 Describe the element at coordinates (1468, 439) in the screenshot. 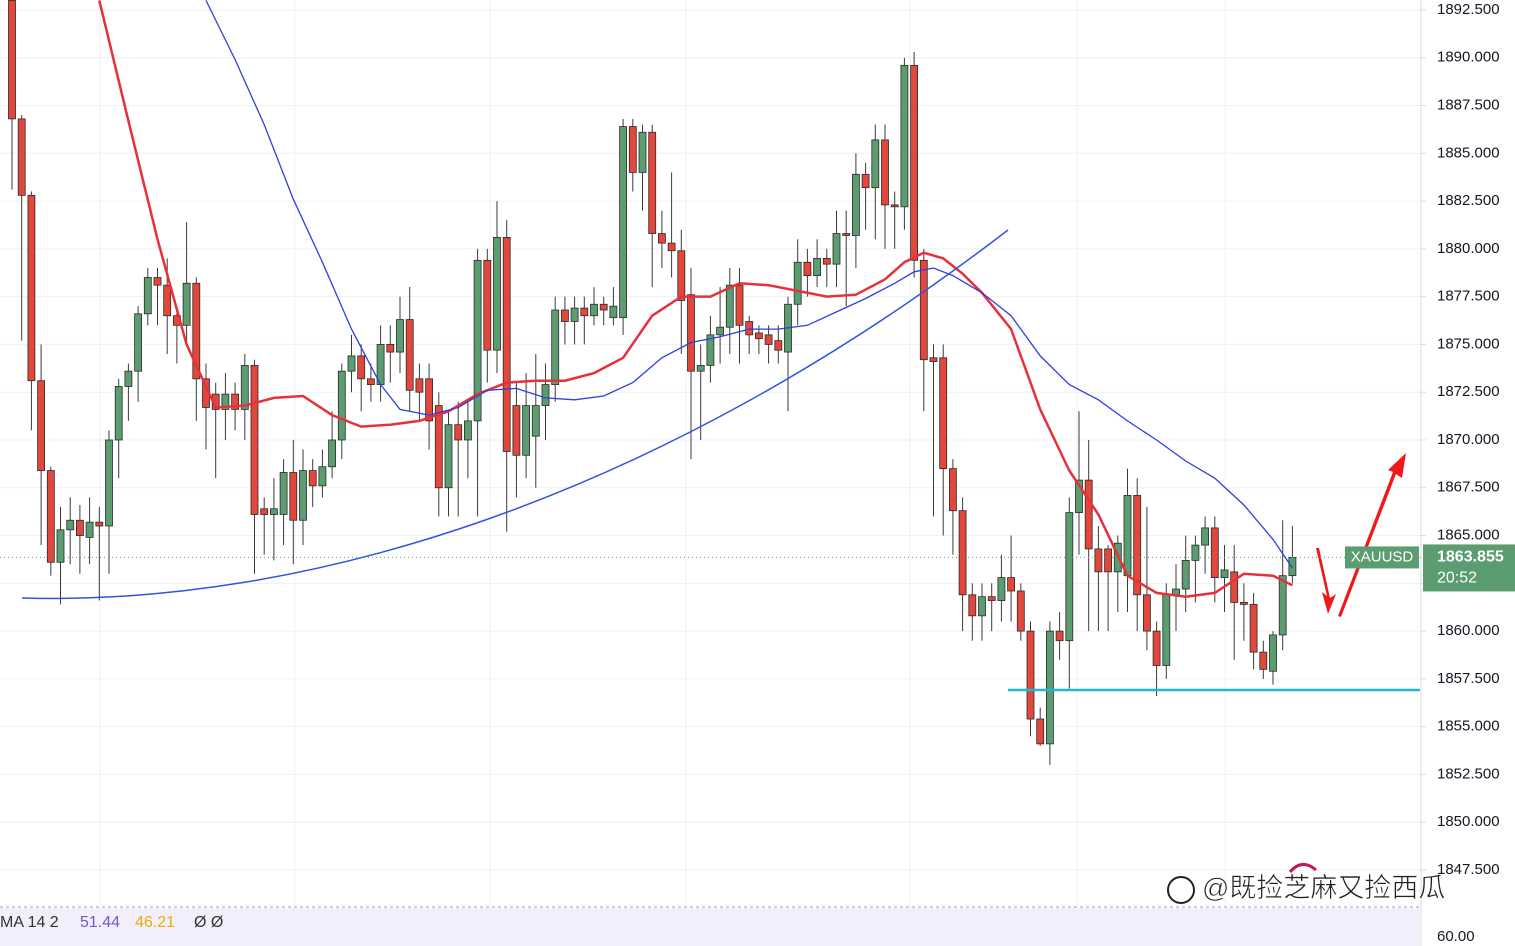

I see `y-tick-label: 1870.000` at that location.